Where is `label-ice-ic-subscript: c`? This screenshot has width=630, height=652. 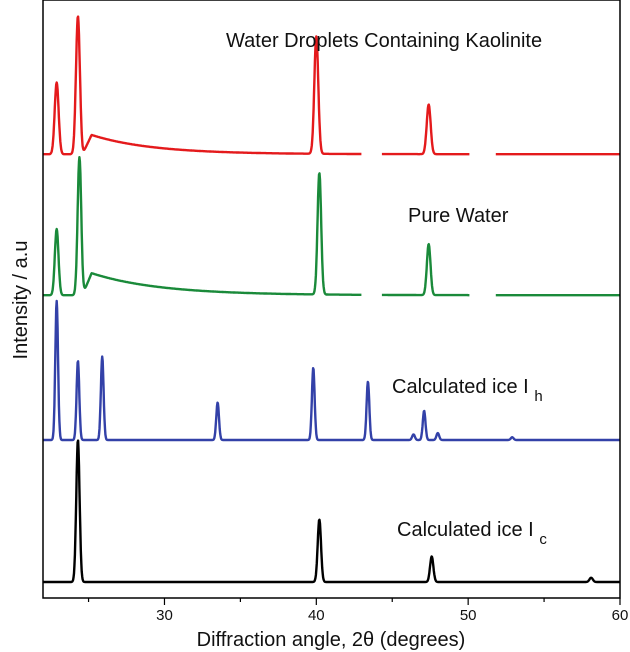 label-ice-ic-subscript: c is located at coordinates (543, 539).